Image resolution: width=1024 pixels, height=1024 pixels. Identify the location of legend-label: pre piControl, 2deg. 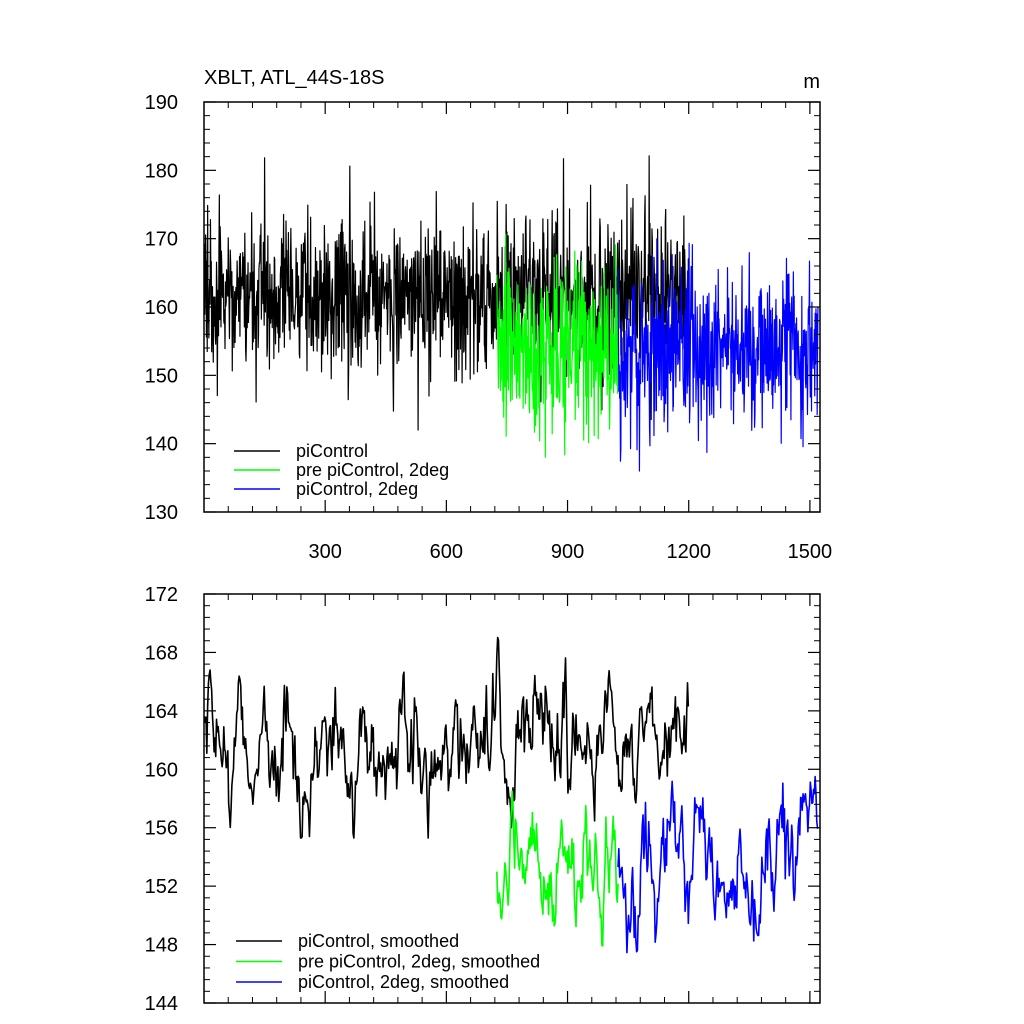
(372, 470).